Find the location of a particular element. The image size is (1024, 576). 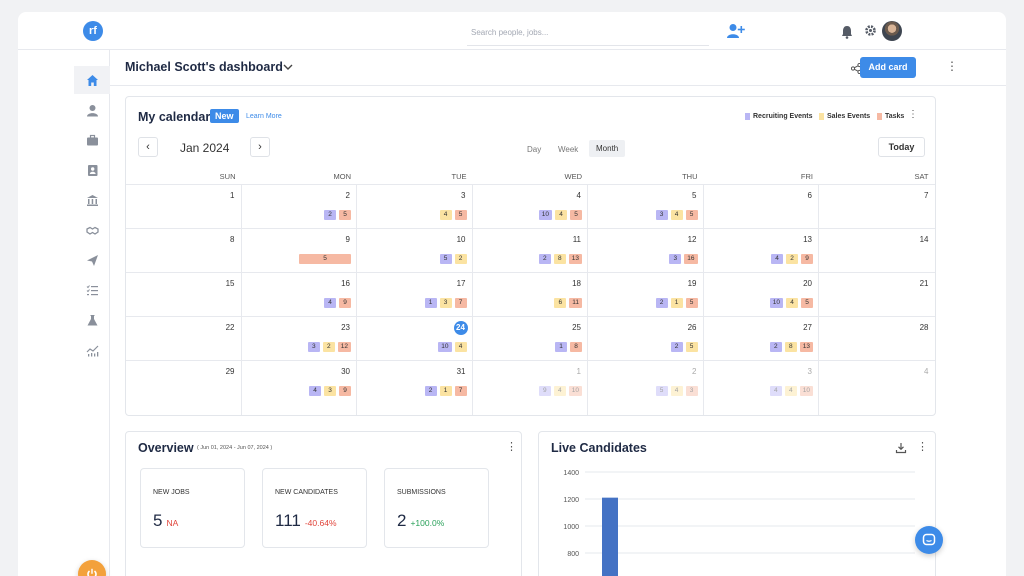

calendar-day: 25 1 8 is located at coordinates (530, 338).